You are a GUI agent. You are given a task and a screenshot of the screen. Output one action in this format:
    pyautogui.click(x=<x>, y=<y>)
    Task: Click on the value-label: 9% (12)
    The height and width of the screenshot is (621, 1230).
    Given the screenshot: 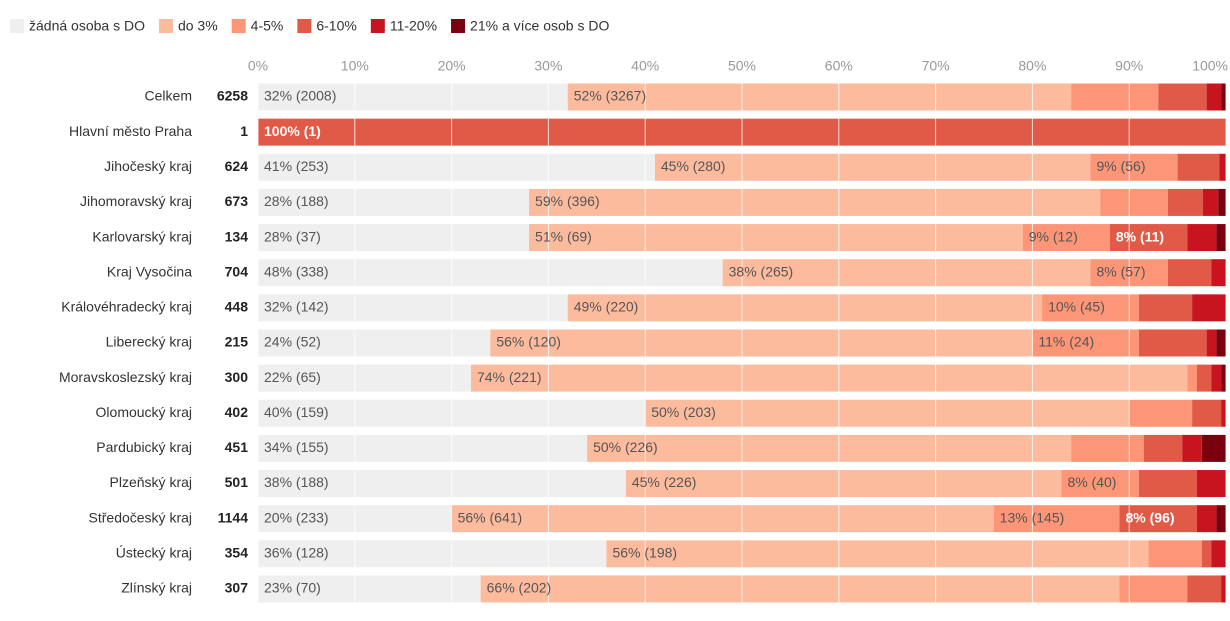 What is the action you would take?
    pyautogui.click(x=1053, y=236)
    